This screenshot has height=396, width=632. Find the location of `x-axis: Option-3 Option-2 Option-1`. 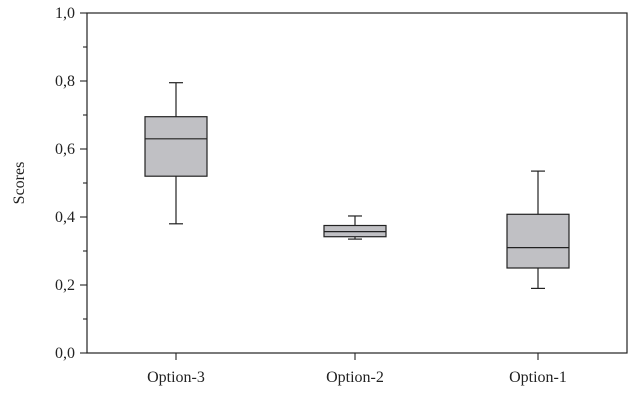

x-axis: Option-3 Option-2 Option-1 is located at coordinates (357, 369).